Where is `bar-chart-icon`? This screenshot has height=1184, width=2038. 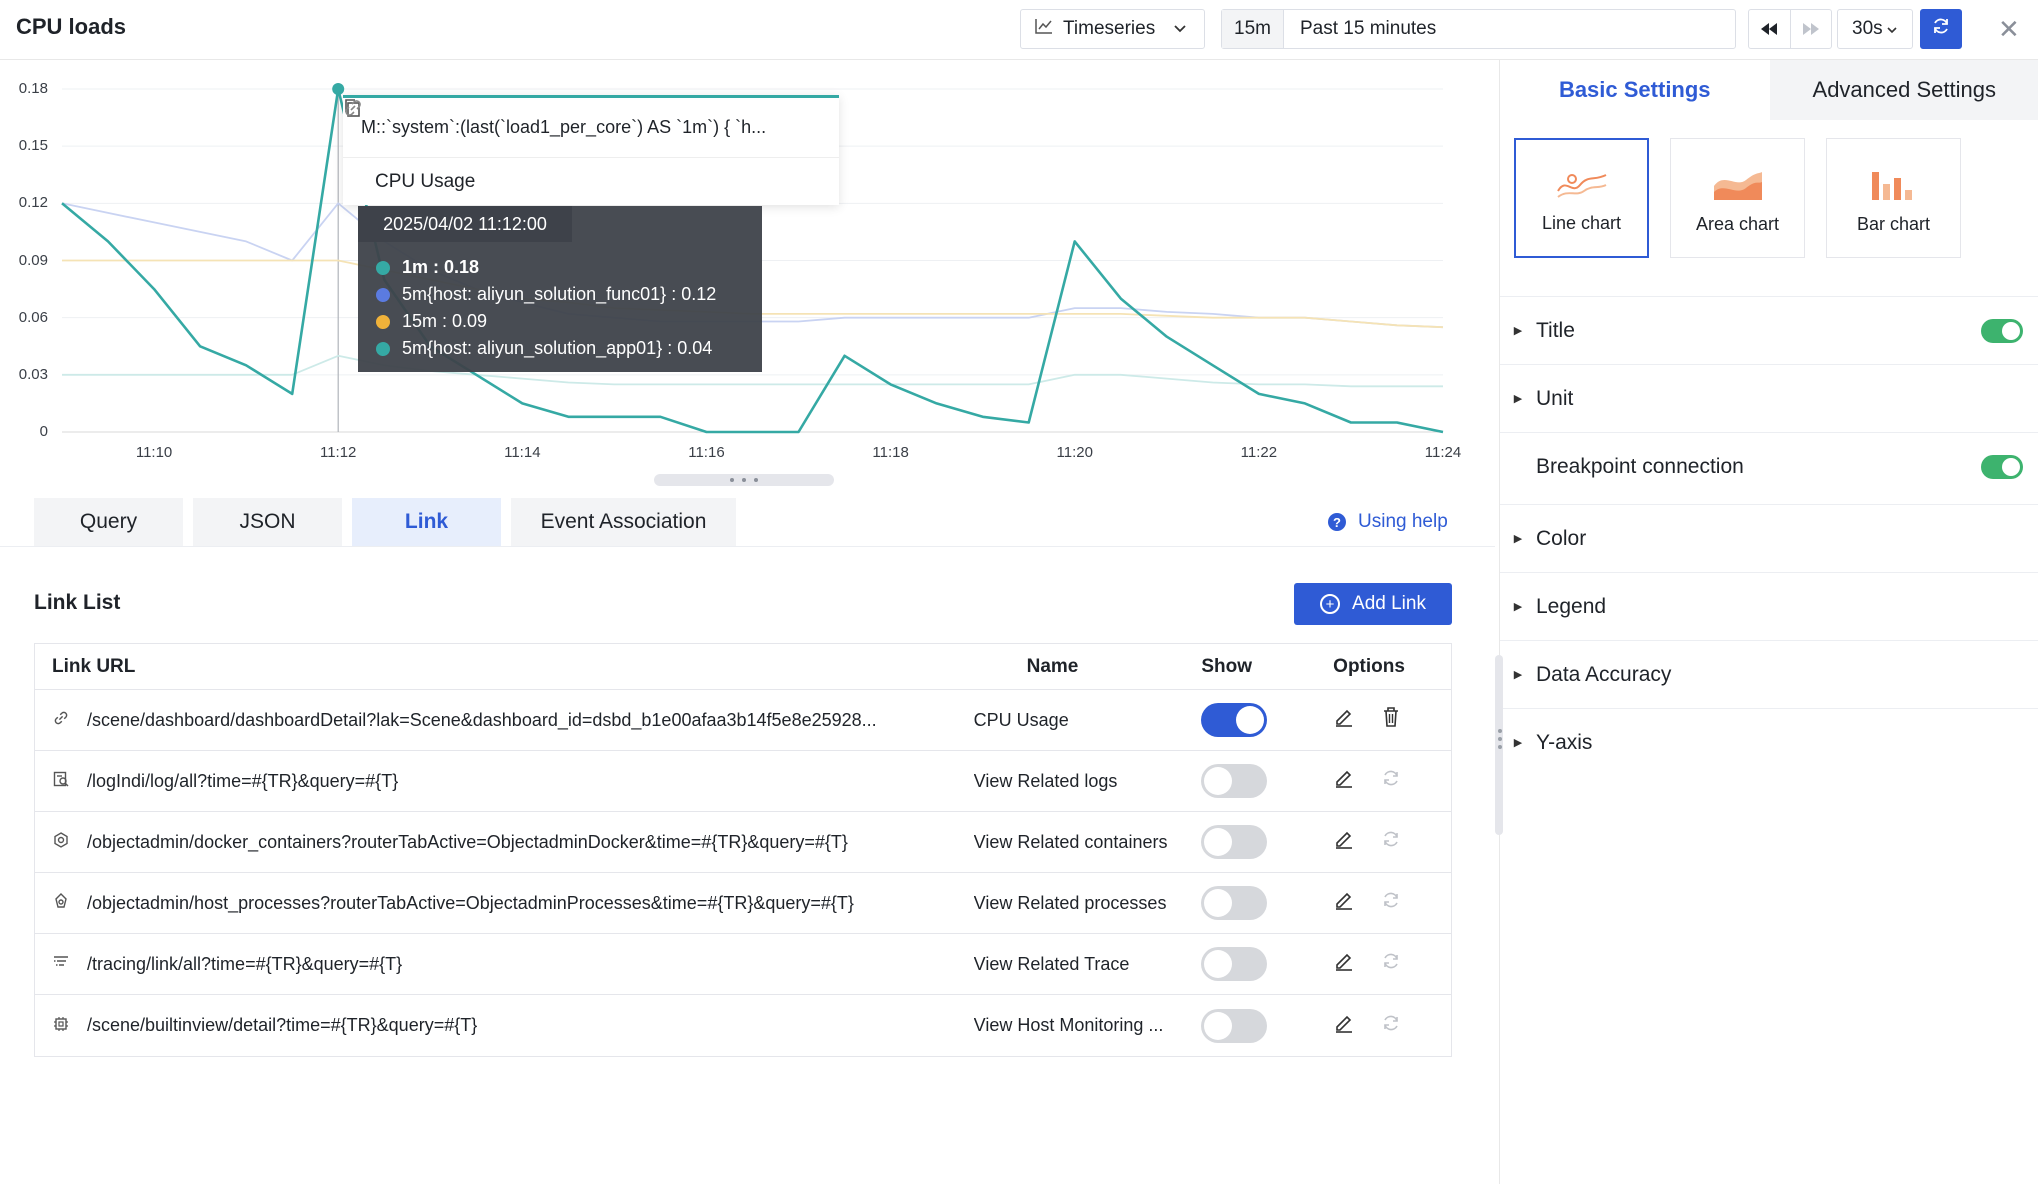 bar-chart-icon is located at coordinates (1891, 186).